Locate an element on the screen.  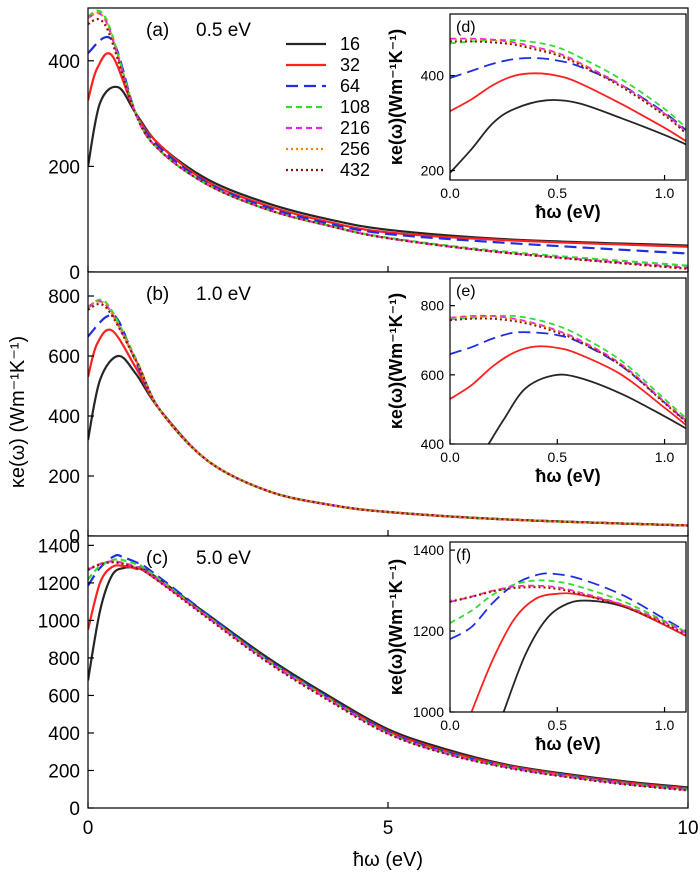
panel-f-background is located at coordinates (568, 627).